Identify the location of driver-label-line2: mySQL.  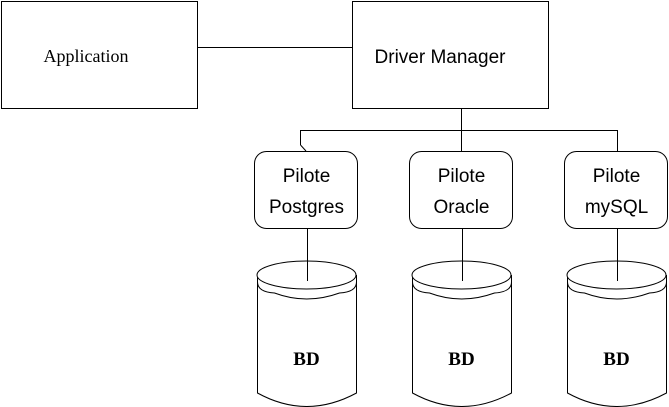
(616, 207).